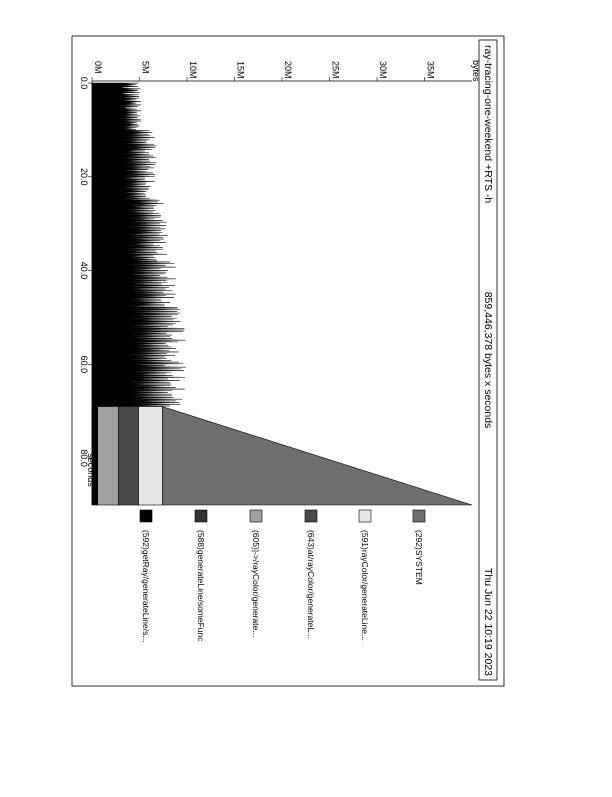 The image size is (612, 797). What do you see at coordinates (150, 456) in the screenshot?
I see `band--591-raycolor-generateline-` at bounding box center [150, 456].